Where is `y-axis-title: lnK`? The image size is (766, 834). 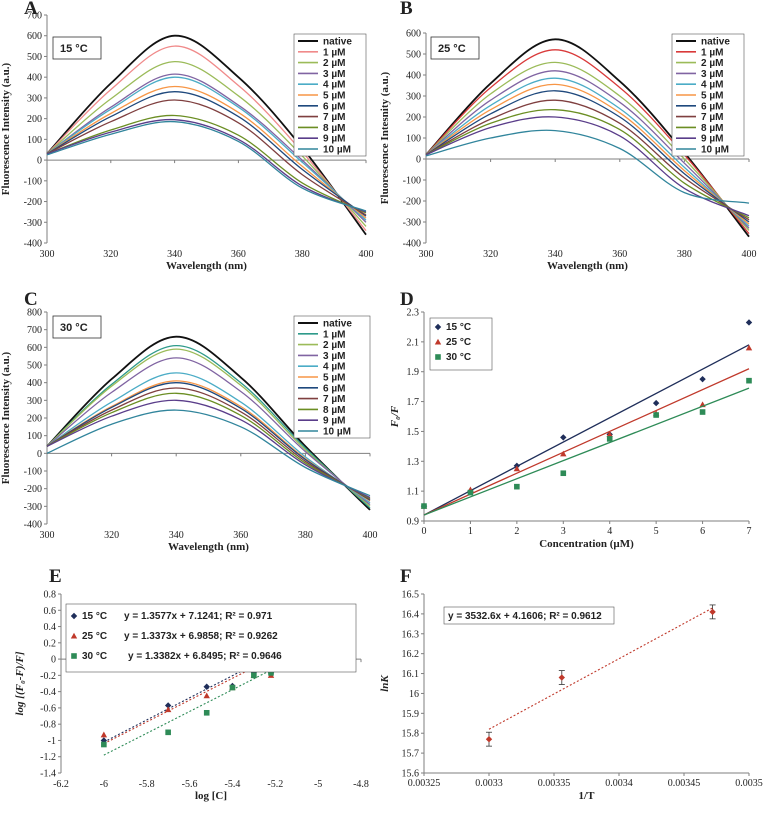
y-axis-title: lnK is located at coordinates (385, 683).